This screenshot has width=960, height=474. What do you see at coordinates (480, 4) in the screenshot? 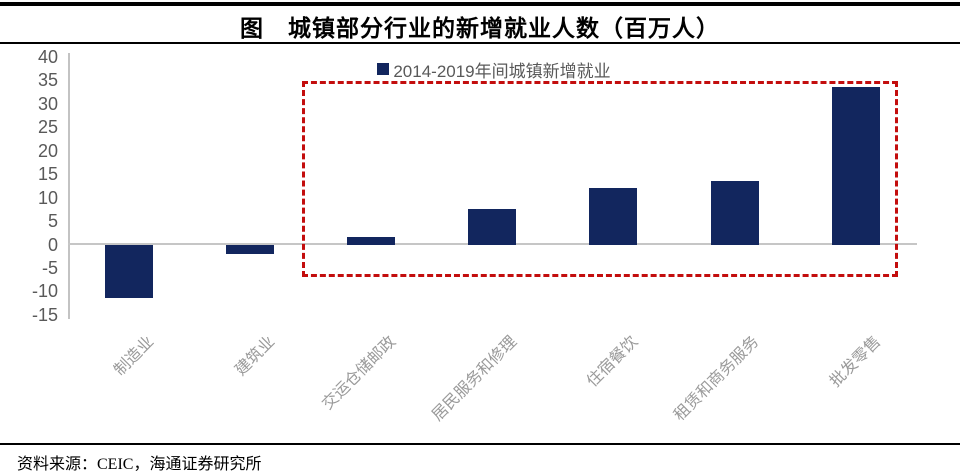
I see `top-divider` at bounding box center [480, 4].